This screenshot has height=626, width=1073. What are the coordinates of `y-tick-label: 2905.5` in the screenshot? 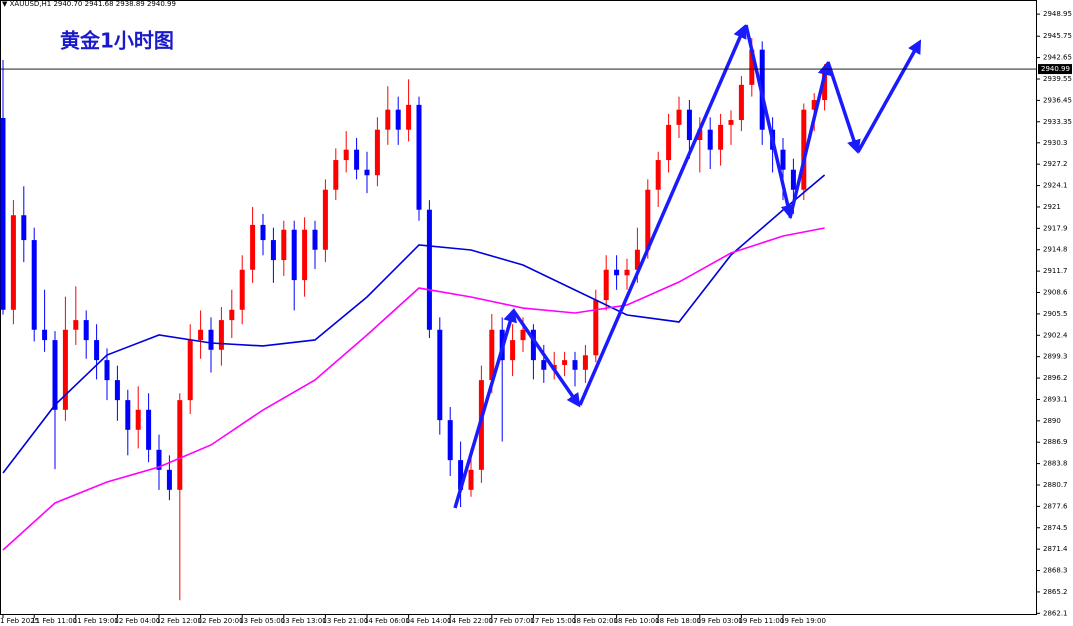 It's located at (1055, 314).